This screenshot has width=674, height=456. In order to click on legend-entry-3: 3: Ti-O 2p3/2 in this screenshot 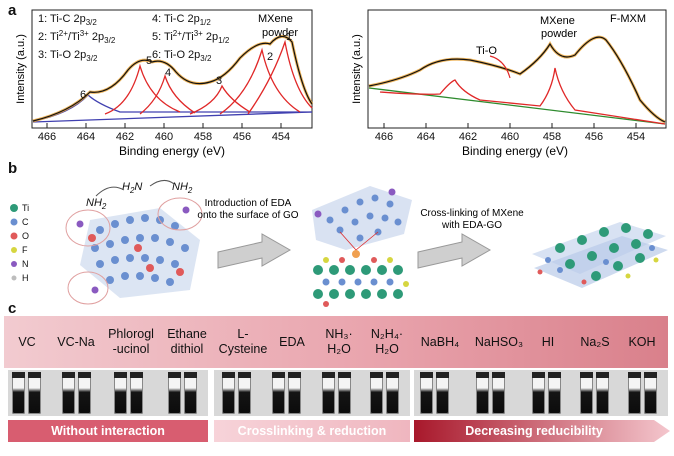, I will do `click(68, 56)`.